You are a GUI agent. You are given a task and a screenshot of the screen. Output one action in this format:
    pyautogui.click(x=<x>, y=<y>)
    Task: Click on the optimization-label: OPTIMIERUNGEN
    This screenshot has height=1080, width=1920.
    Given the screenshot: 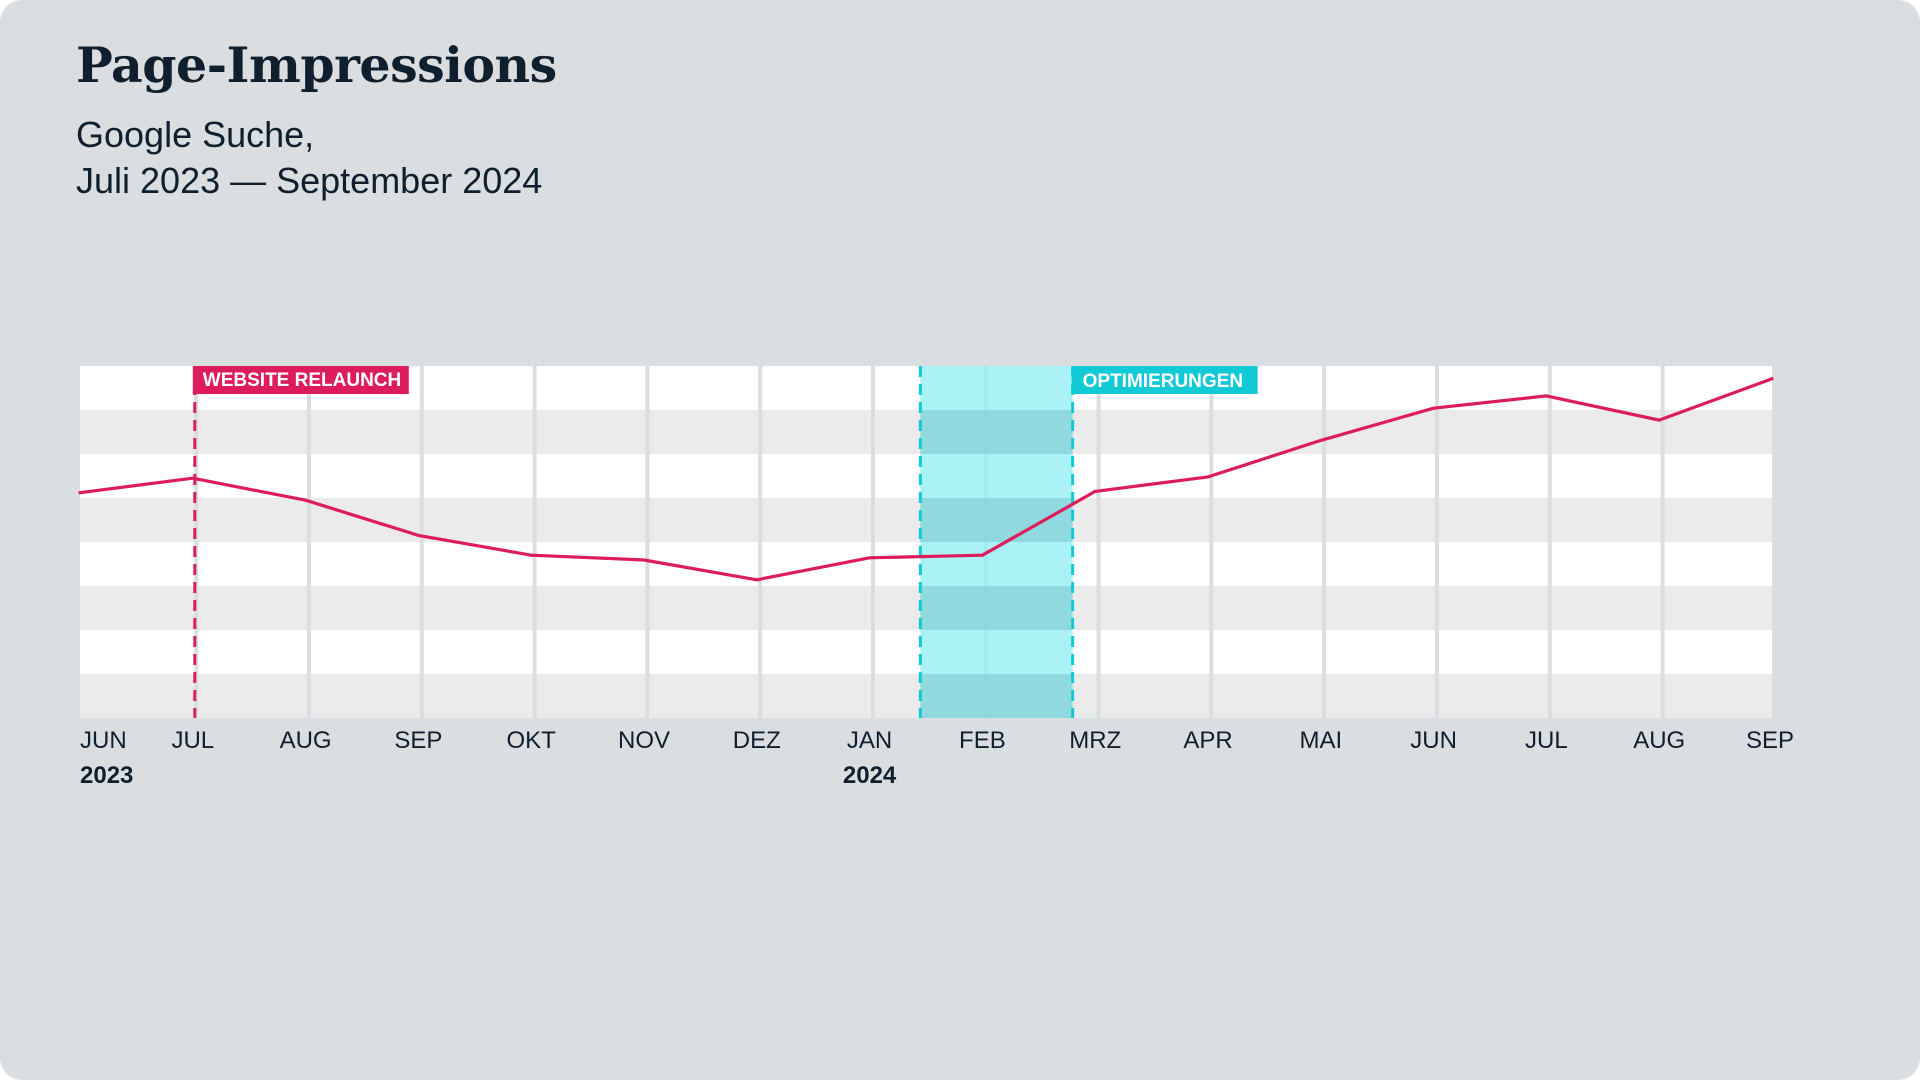 What is the action you would take?
    pyautogui.click(x=1163, y=381)
    